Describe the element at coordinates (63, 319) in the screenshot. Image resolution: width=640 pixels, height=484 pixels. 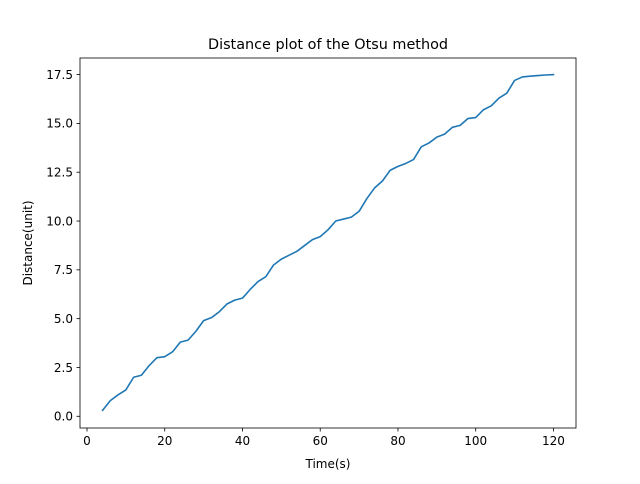
I see `y-tick-label: 5.0` at that location.